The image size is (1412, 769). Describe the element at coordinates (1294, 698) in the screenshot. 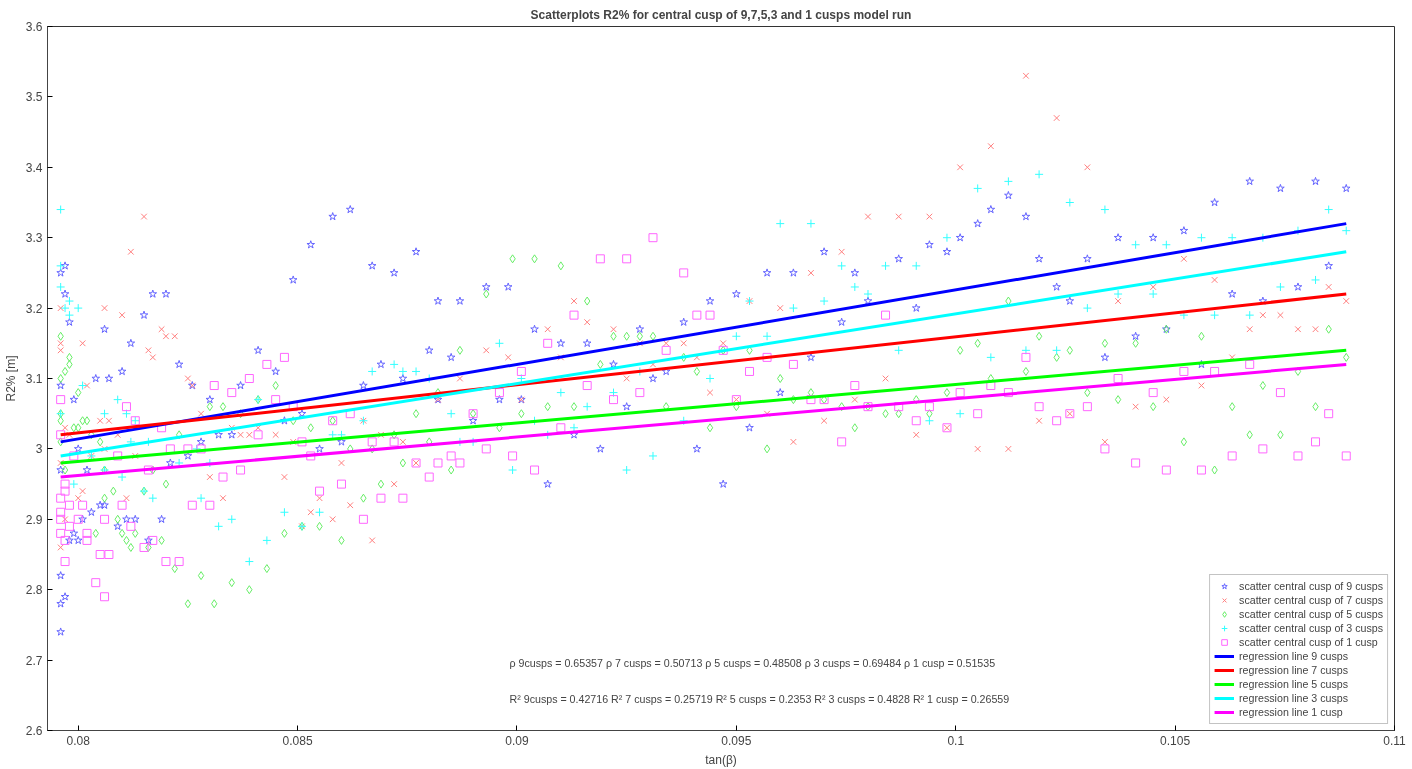

I see `legend-label: regression line 3 cusps` at that location.